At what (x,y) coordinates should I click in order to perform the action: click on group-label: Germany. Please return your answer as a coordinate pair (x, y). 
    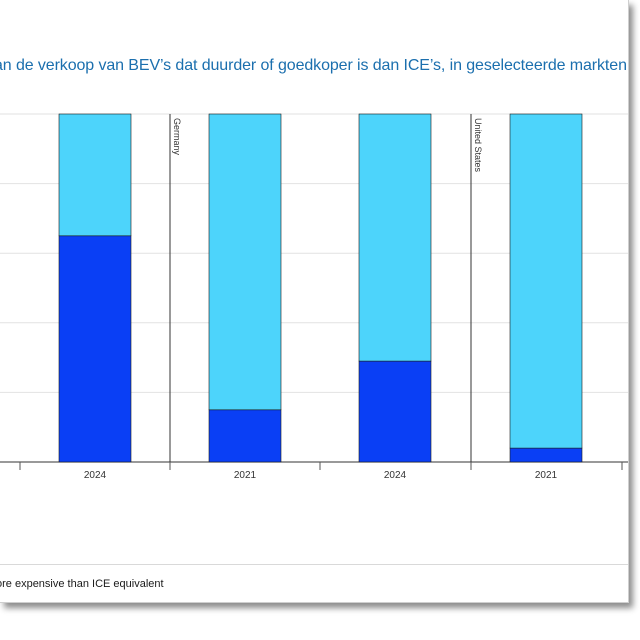
    Looking at the image, I should click on (177, 137).